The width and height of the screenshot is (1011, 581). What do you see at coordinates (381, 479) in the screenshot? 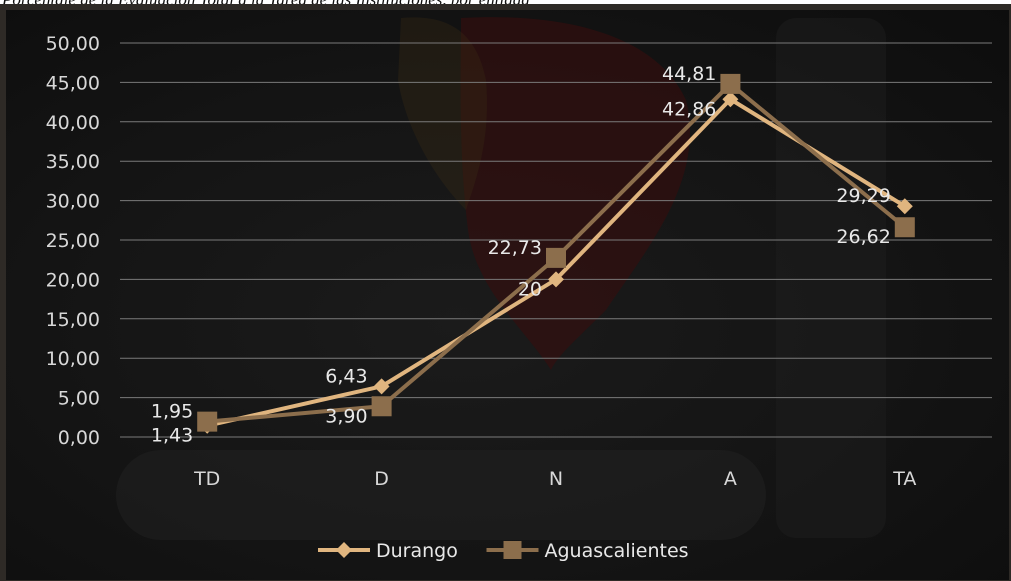
I see `x-tick-label: D` at bounding box center [381, 479].